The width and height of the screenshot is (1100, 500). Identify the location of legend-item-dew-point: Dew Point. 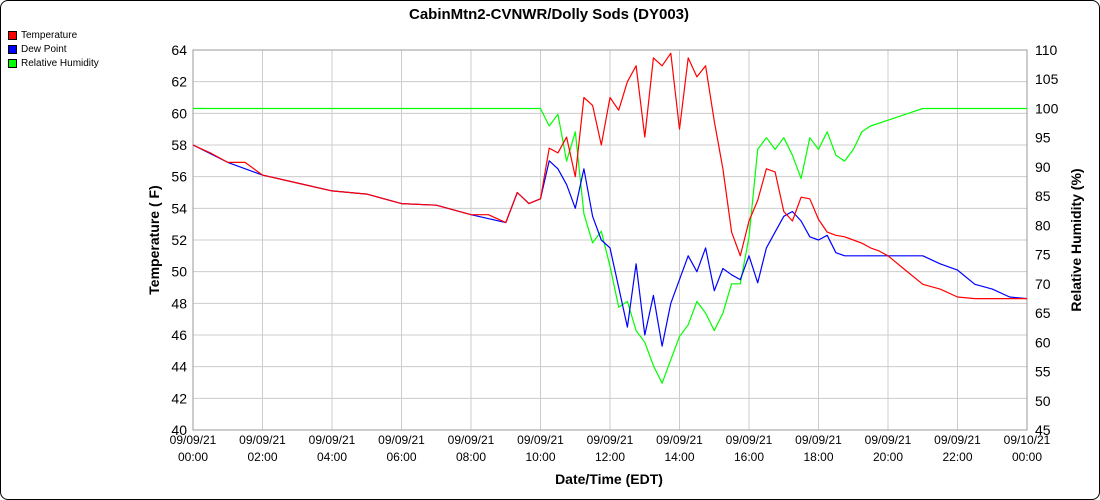
(53, 49).